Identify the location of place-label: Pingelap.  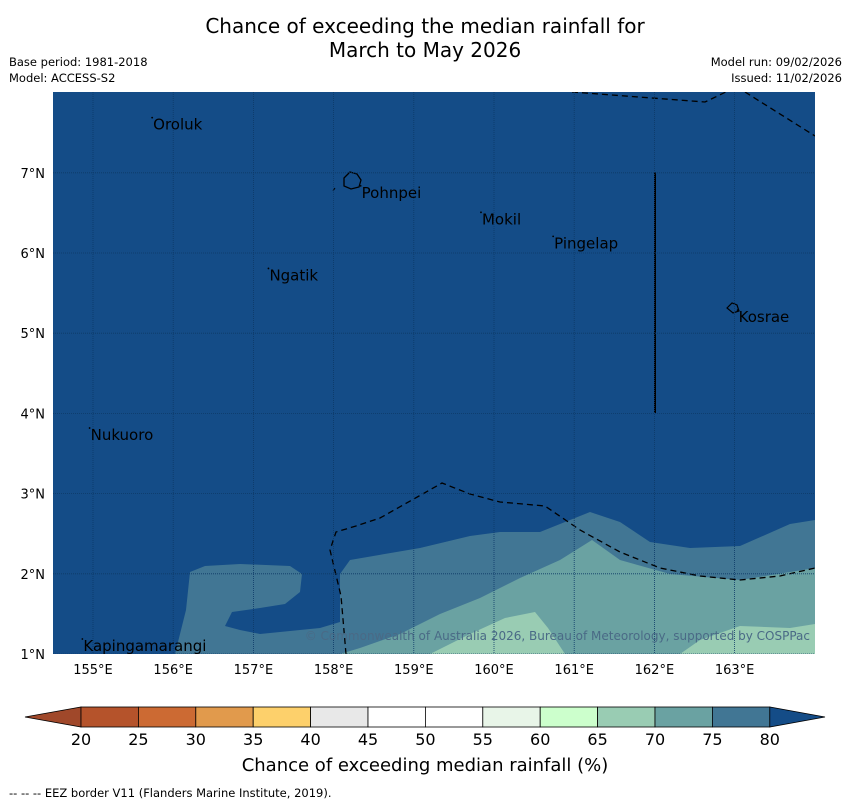
(586, 243).